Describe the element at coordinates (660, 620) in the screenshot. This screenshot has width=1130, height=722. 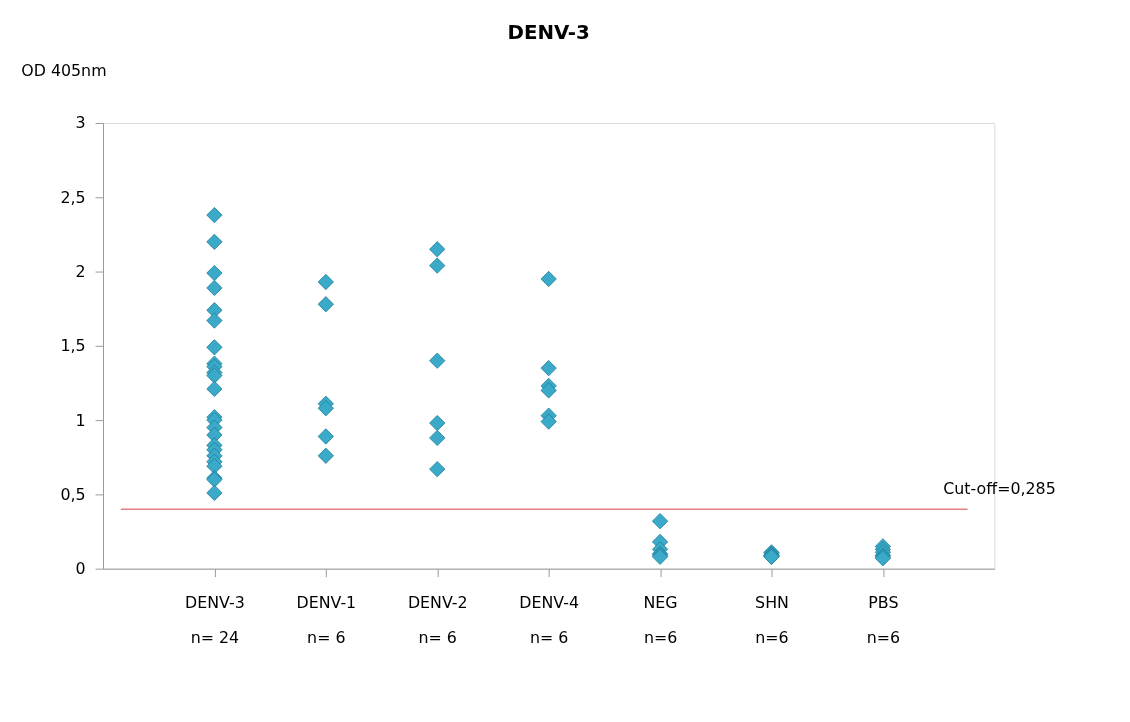
I see `x-tick-label: NEG n=6` at that location.